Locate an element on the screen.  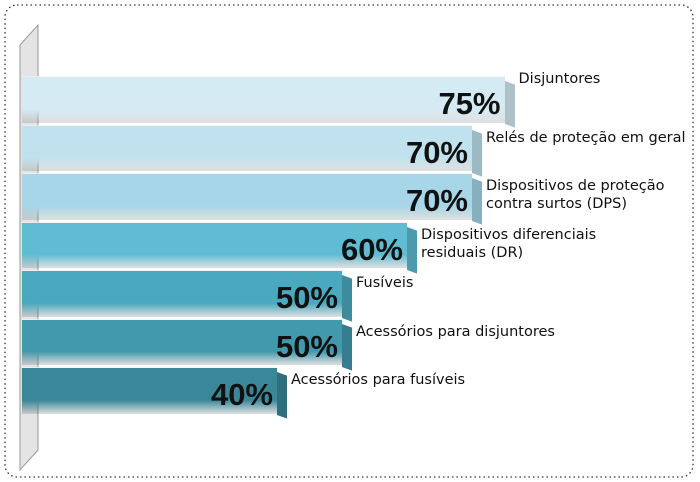
value-label: 75% is located at coordinates (469, 103).